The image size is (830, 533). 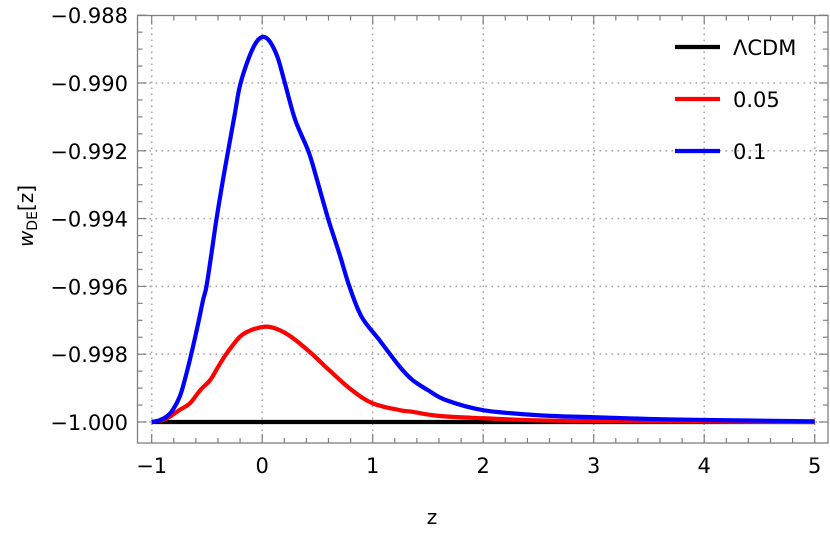 I want to click on legend-item: ΛCDM, so click(x=735, y=48).